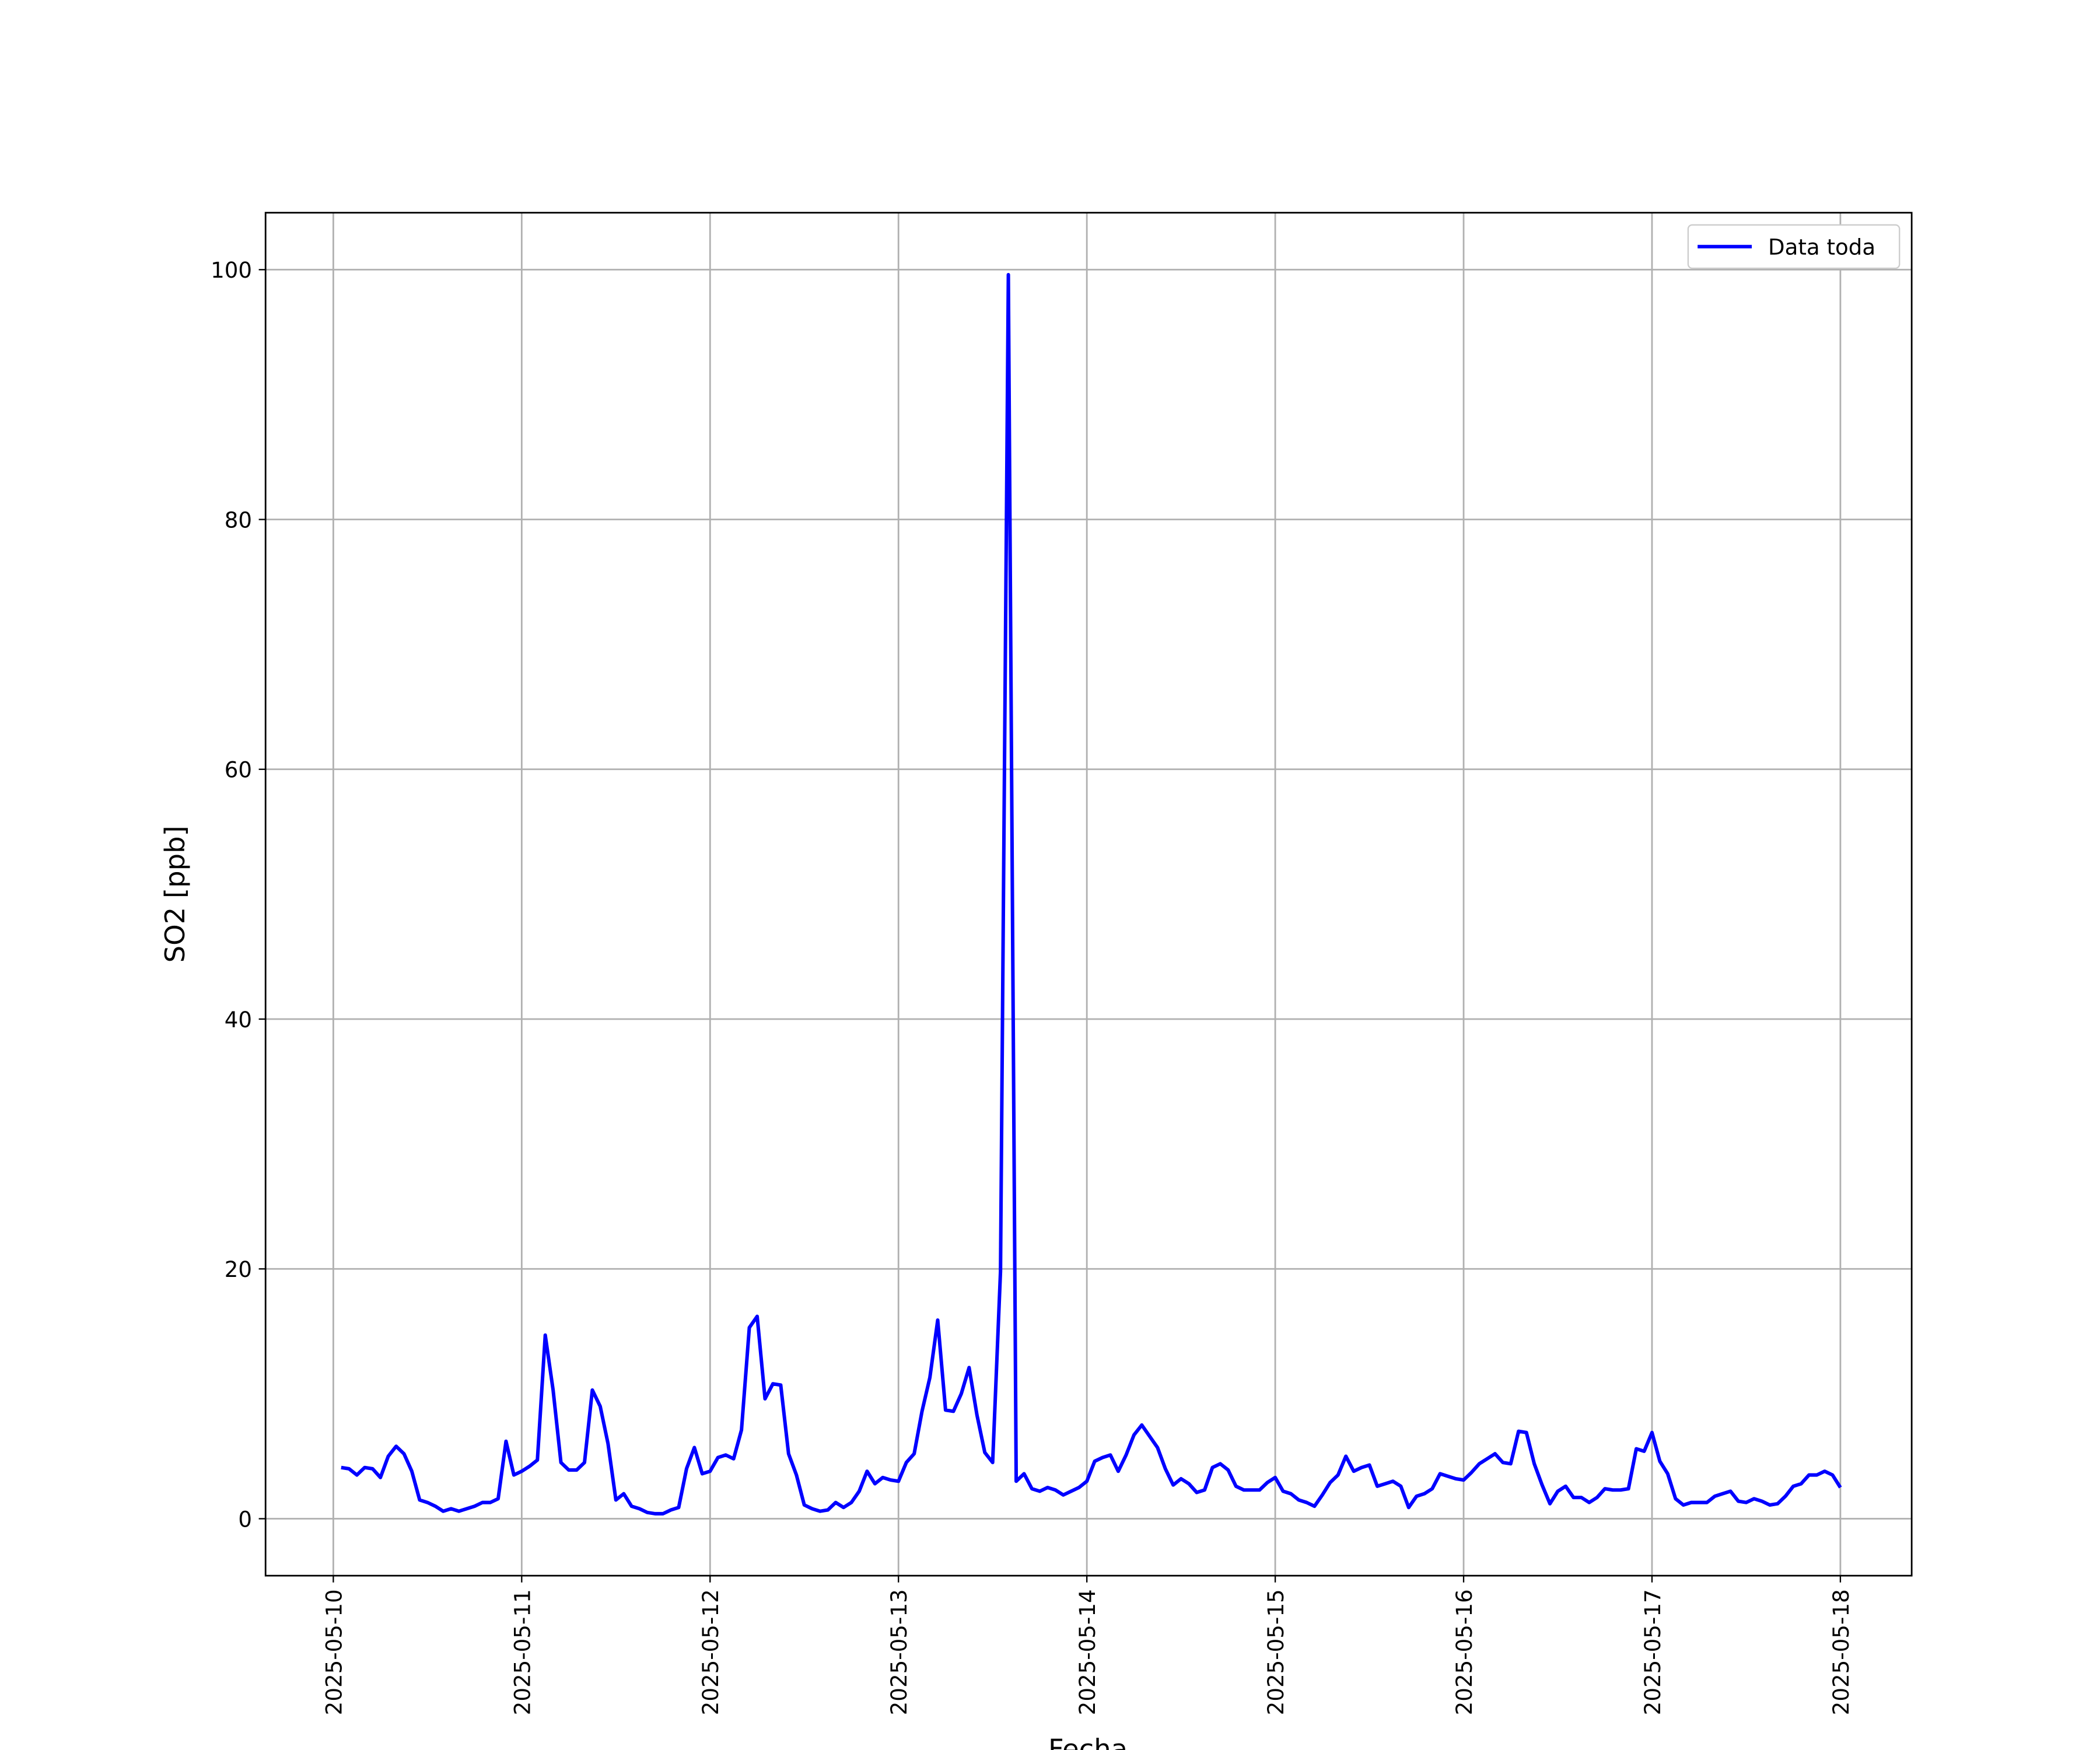 This screenshot has width=2100, height=1750. I want to click on y-tick-label: 0, so click(245, 1519).